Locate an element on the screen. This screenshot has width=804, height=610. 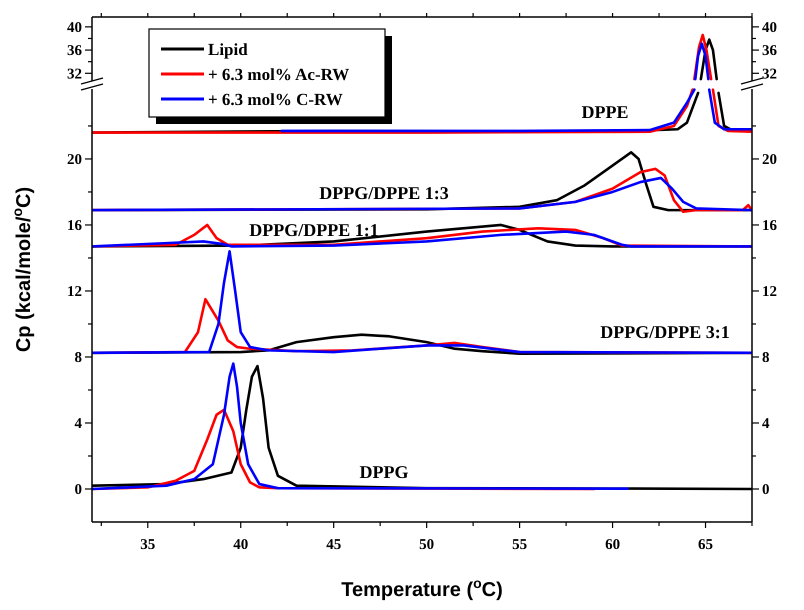
y2-tick-label: 4 is located at coordinates (766, 424).